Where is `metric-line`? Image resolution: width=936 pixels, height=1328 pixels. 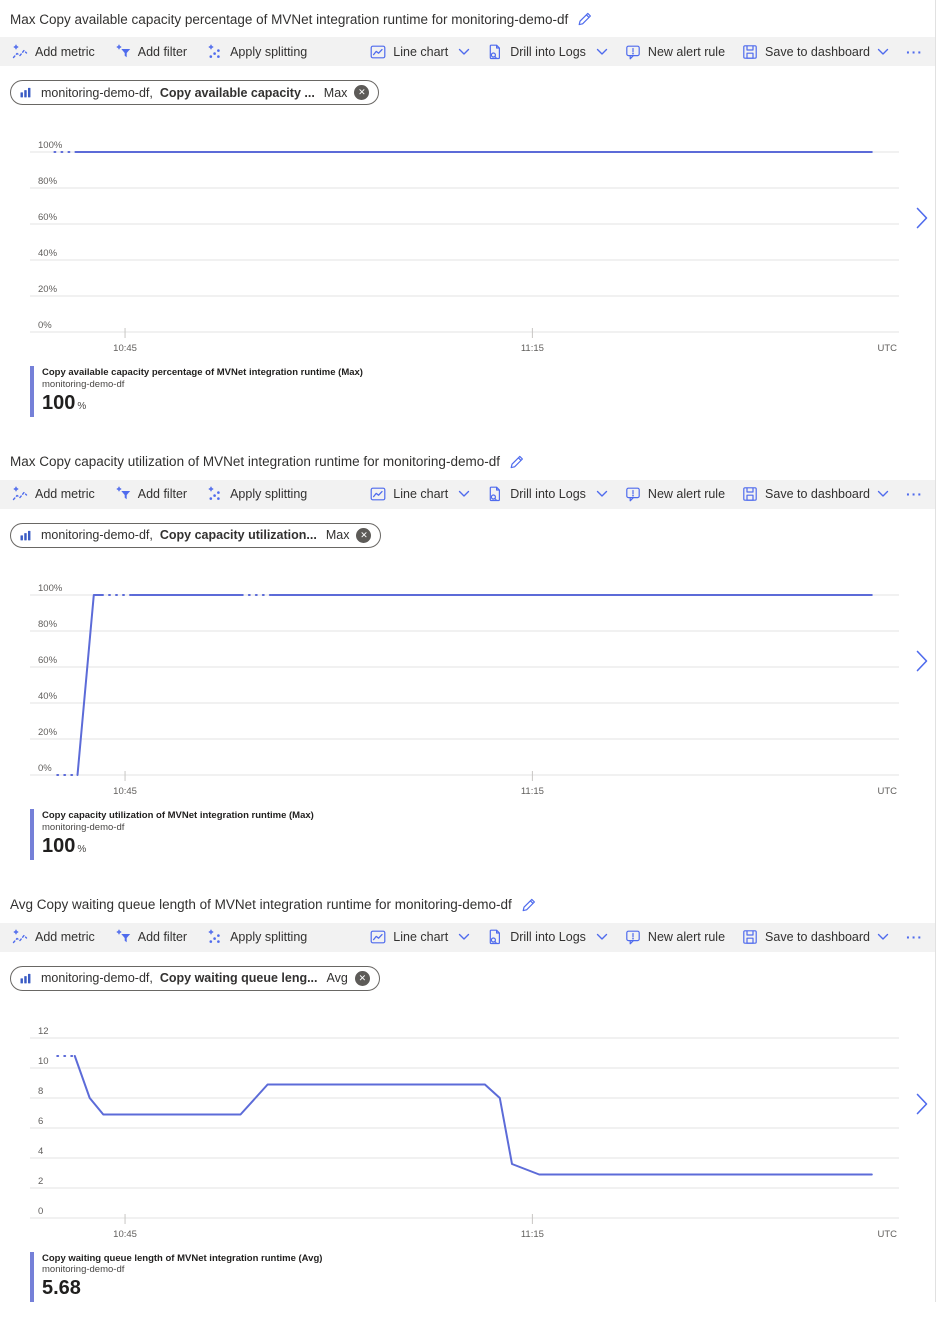 metric-line is located at coordinates (89, 684).